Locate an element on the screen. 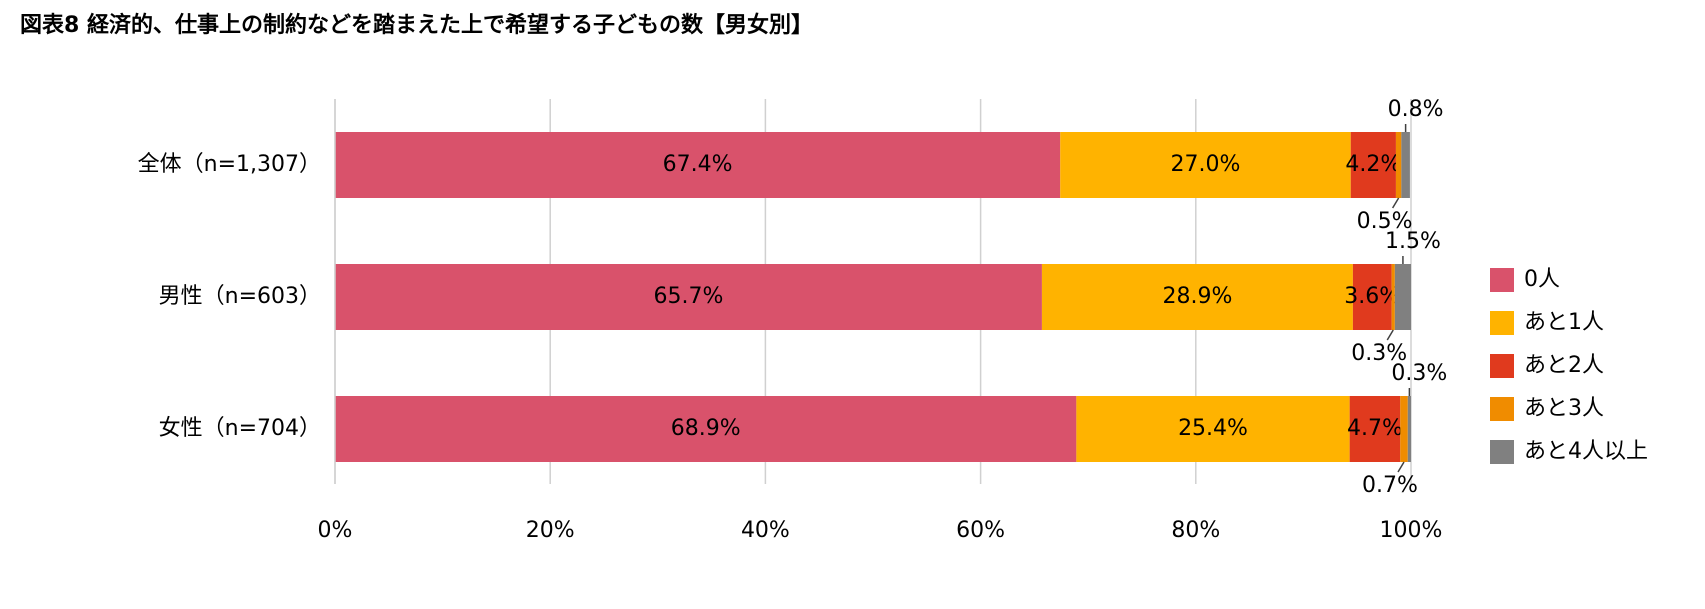 This screenshot has height=609, width=1705. legend-label: あと4人以上 is located at coordinates (1586, 451).